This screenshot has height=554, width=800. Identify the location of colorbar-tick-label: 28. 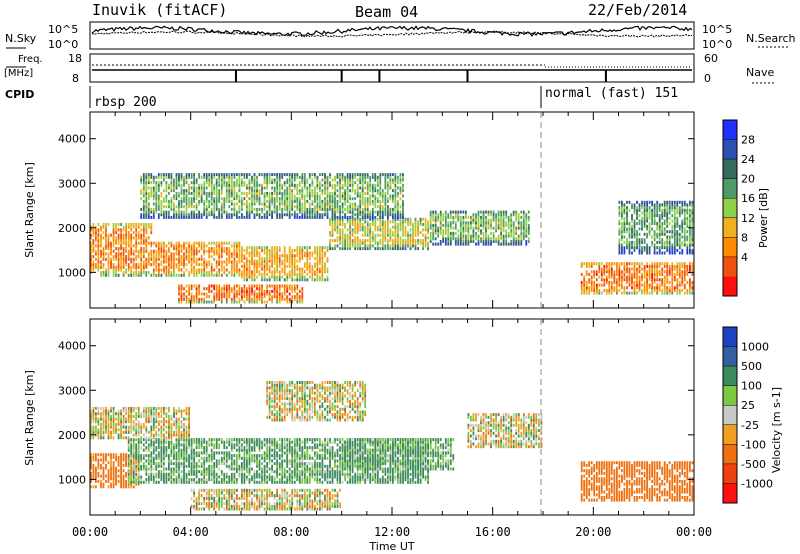
(748, 140).